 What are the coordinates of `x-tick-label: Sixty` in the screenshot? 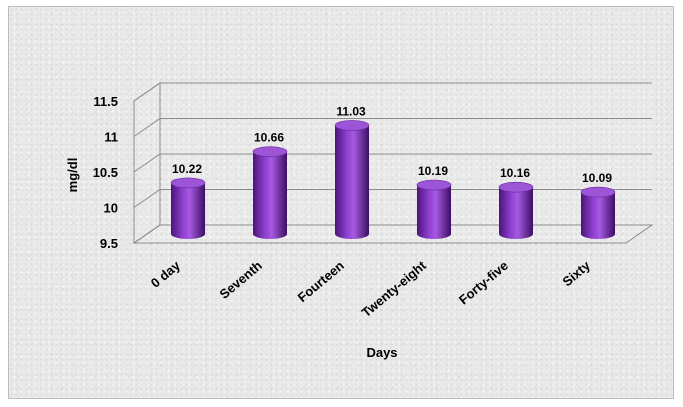 It's located at (576, 273).